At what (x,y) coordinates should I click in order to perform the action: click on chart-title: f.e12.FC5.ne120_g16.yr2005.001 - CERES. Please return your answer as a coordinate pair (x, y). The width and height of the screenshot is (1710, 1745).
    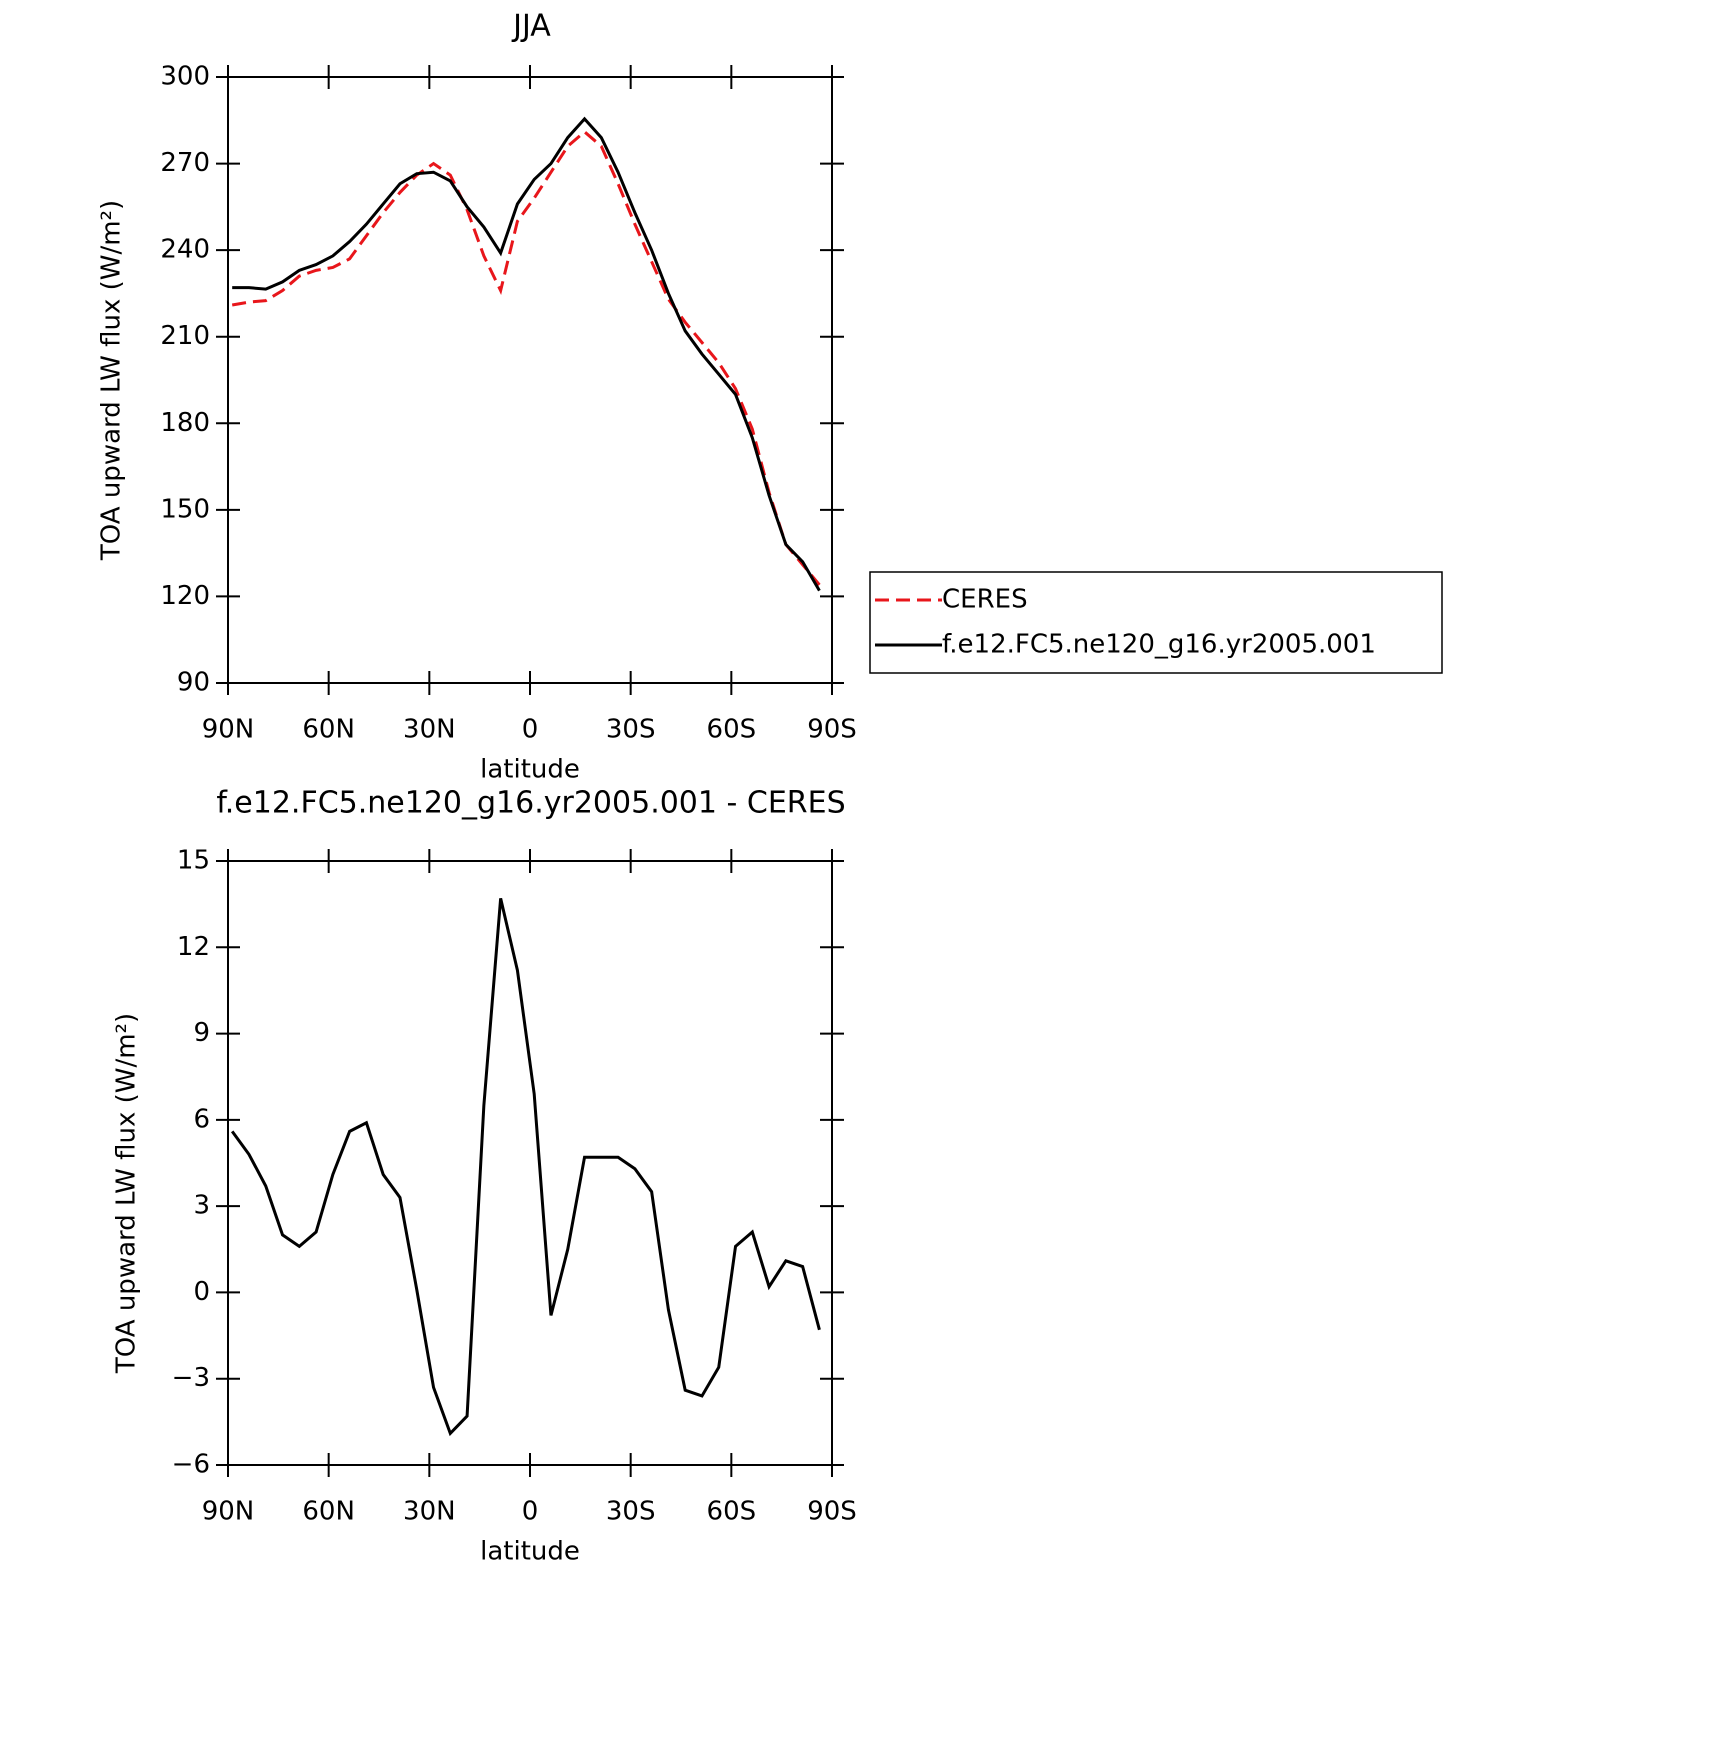
    Looking at the image, I should click on (530, 803).